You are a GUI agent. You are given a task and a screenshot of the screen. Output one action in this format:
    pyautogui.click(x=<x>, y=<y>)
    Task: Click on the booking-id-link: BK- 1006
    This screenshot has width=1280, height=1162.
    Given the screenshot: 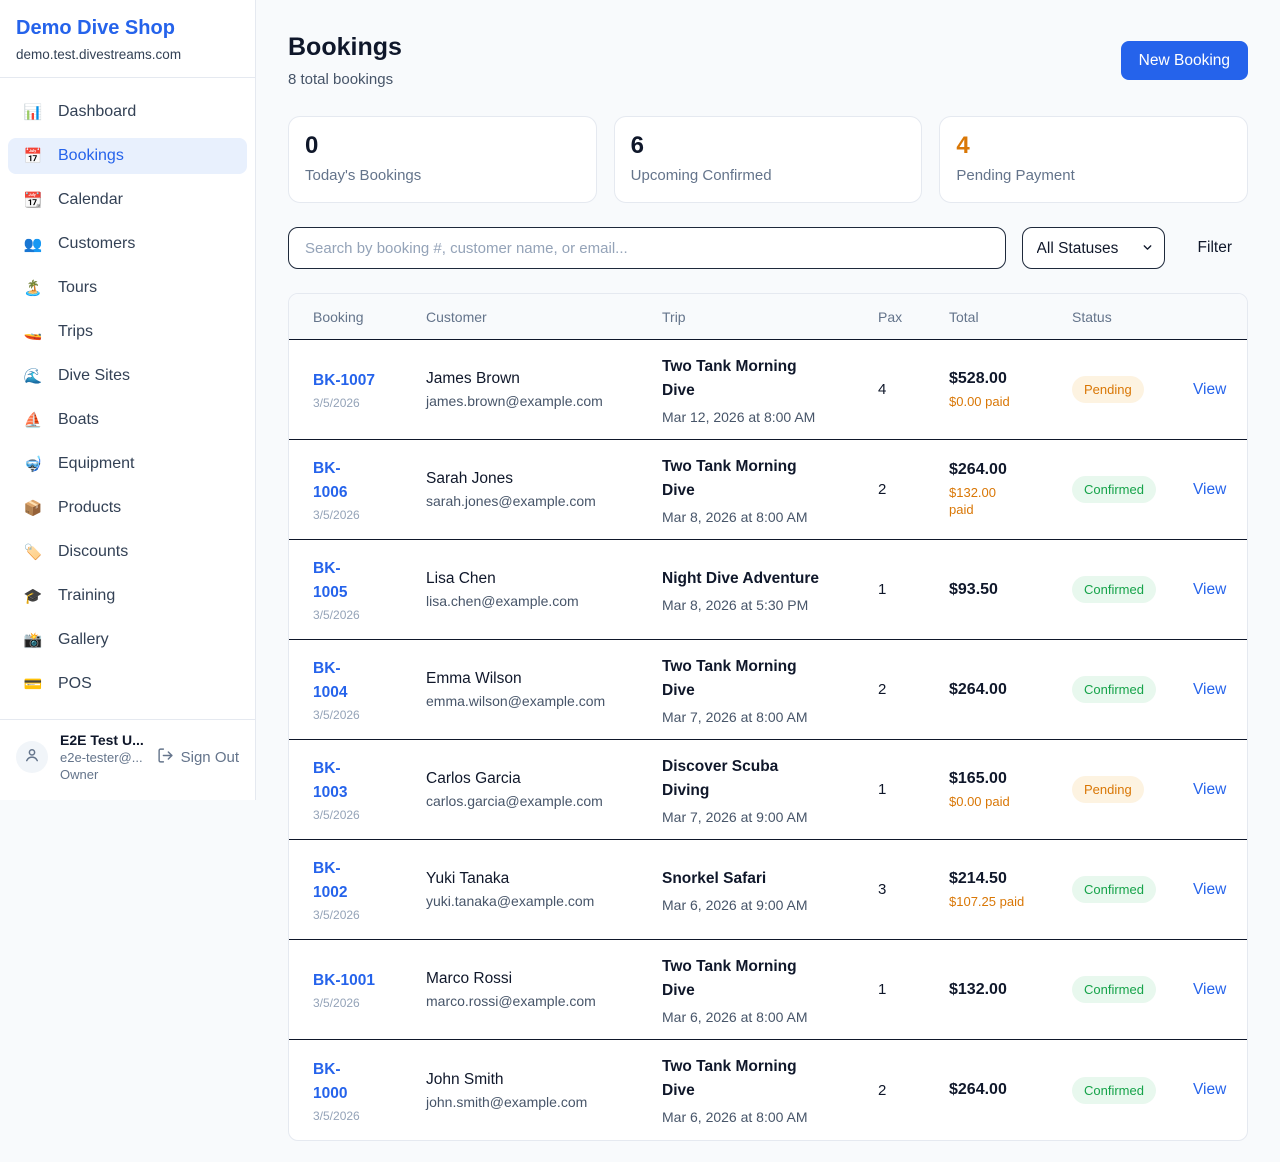 What is the action you would take?
    pyautogui.click(x=330, y=480)
    